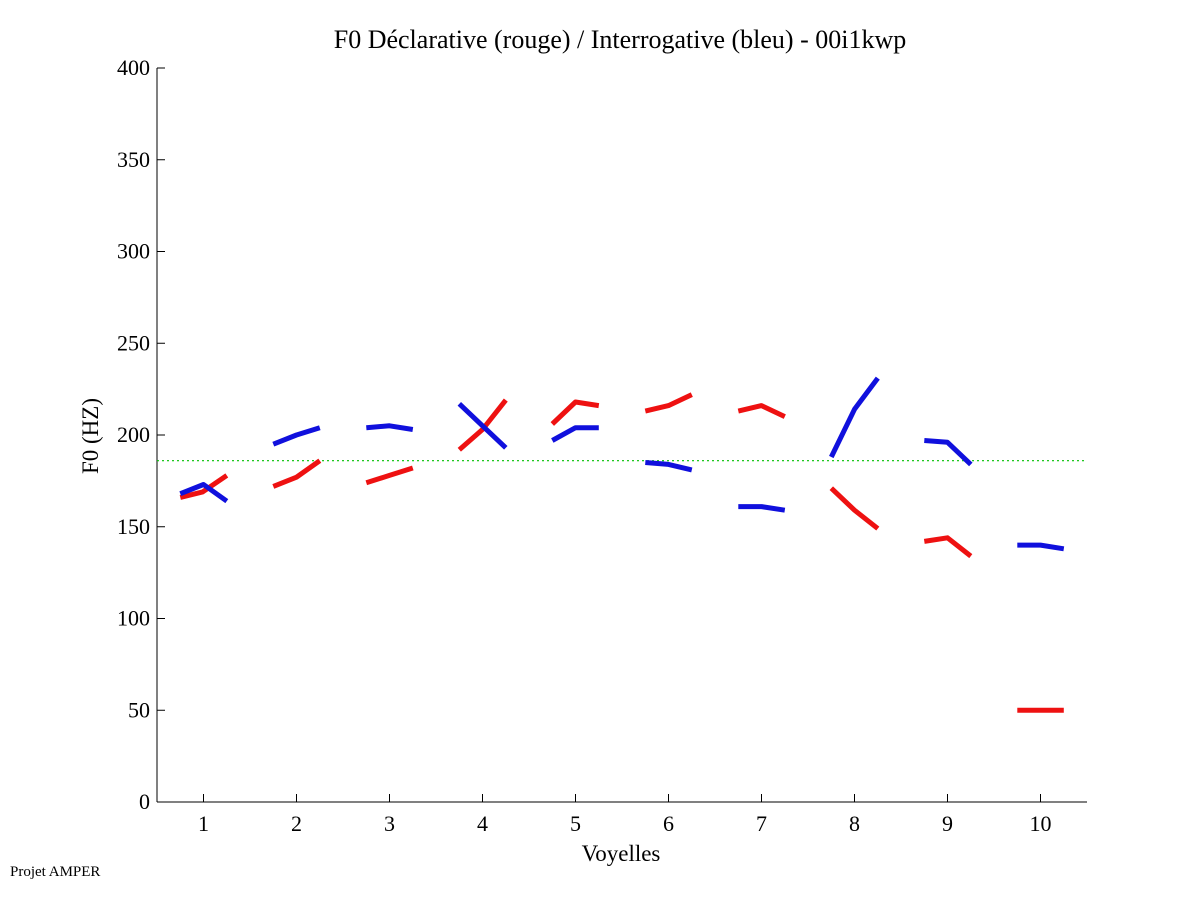 The image size is (1201, 901). What do you see at coordinates (133, 434) in the screenshot?
I see `y-tick-label: 200` at bounding box center [133, 434].